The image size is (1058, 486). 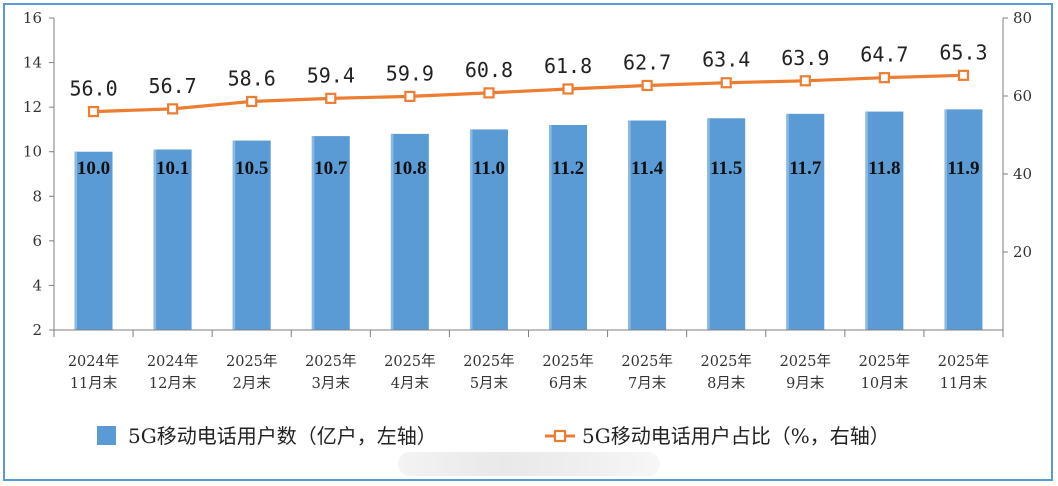 I want to click on bar-value-label: 10.8, so click(x=409, y=168).